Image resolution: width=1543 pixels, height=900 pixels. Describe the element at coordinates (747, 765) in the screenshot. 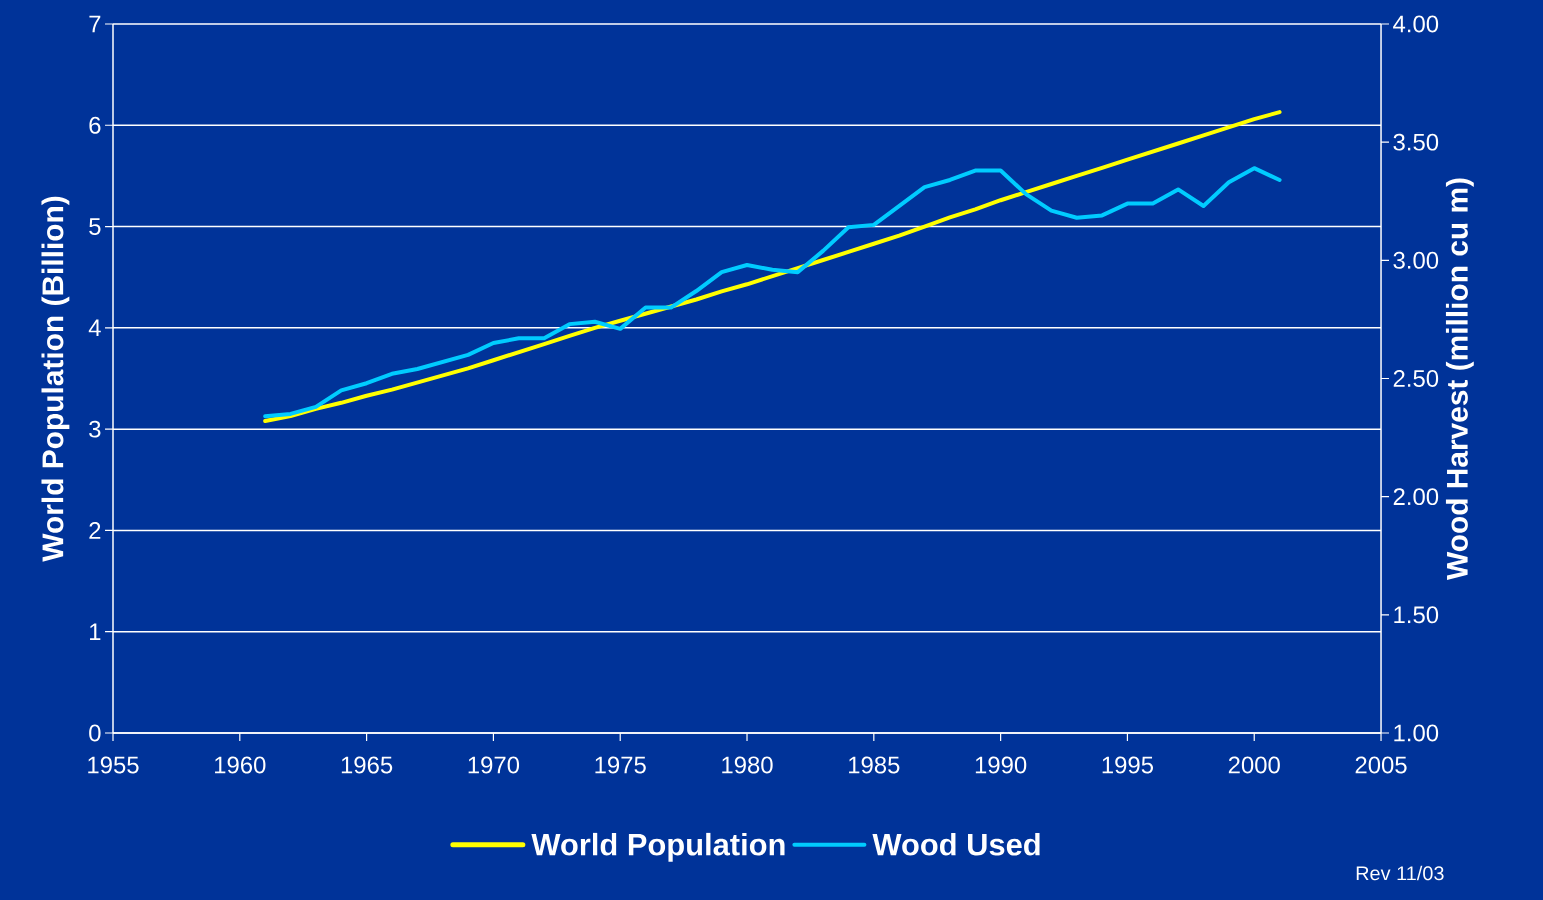

I see `x-tick-label: 1980` at that location.